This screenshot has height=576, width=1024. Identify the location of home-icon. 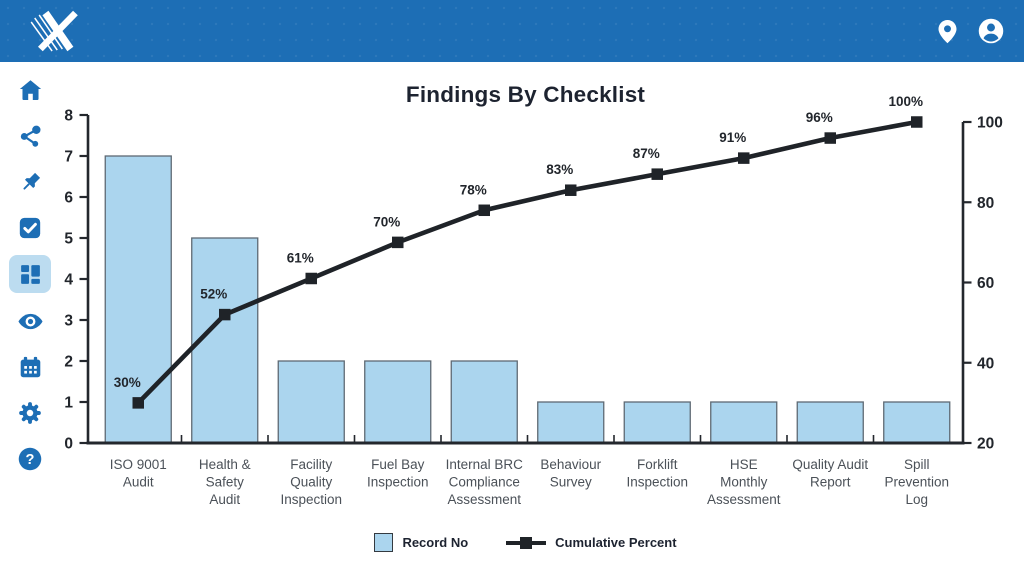
(30, 89).